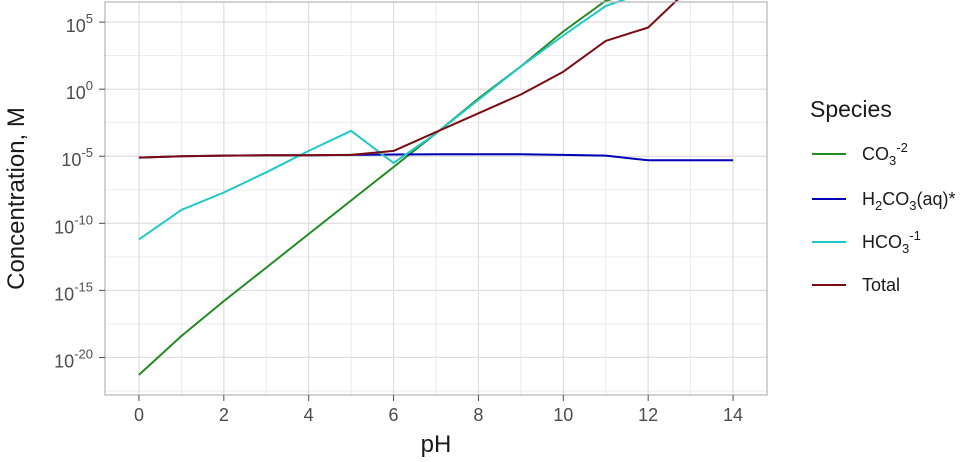  Describe the element at coordinates (139, 415) in the screenshot. I see `x-tick-label: 0` at that location.